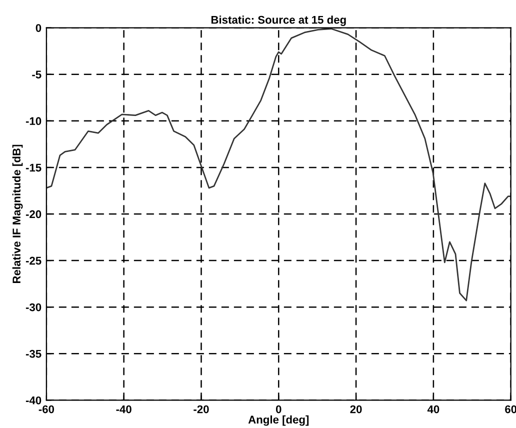 The height and width of the screenshot is (428, 516). What do you see at coordinates (46, 409) in the screenshot?
I see `x-tick-label: -60` at bounding box center [46, 409].